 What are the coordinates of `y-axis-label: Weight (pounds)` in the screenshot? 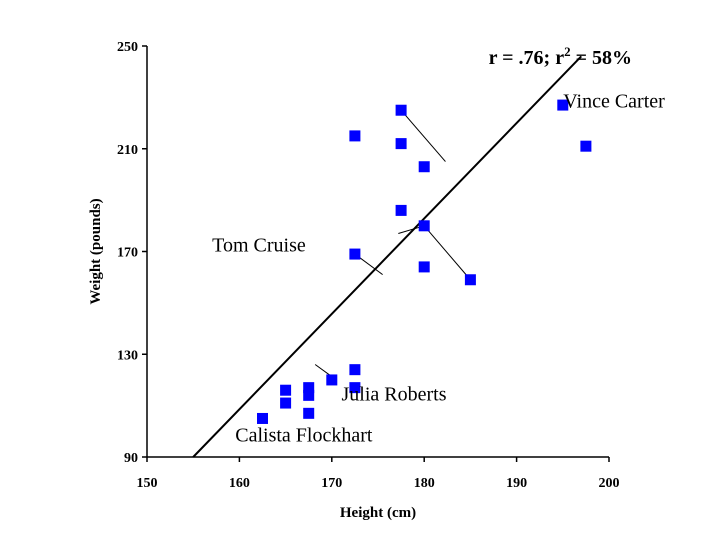 It's located at (96, 251).